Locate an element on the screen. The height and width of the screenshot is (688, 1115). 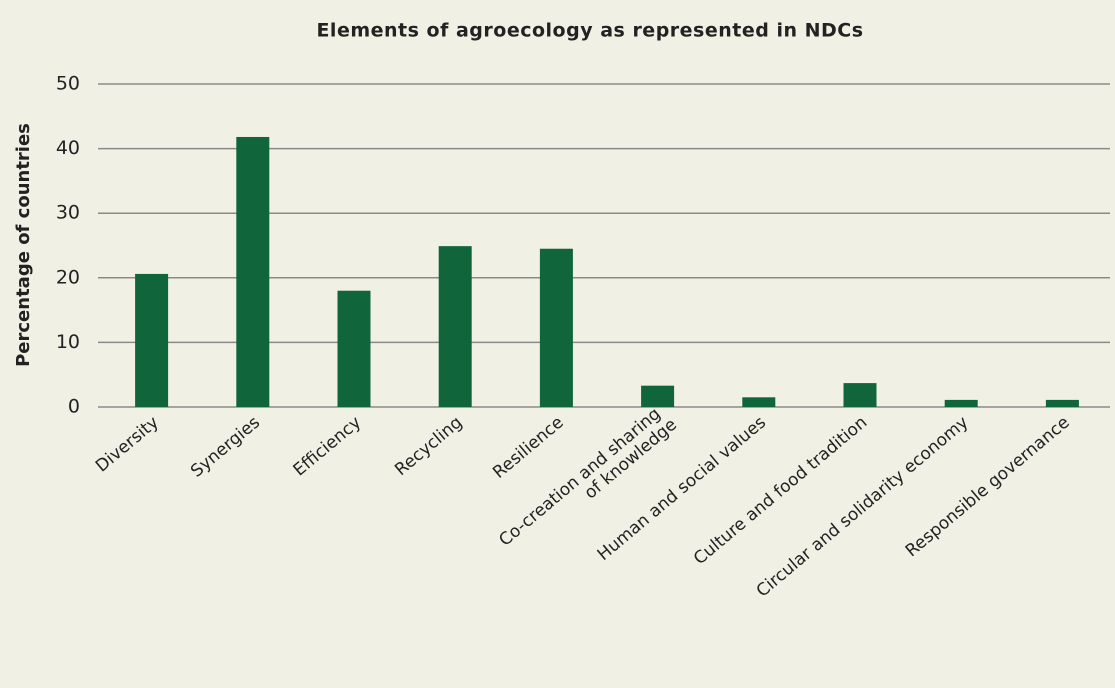
y-axis-label: Percentage of countries is located at coordinates (23, 245).